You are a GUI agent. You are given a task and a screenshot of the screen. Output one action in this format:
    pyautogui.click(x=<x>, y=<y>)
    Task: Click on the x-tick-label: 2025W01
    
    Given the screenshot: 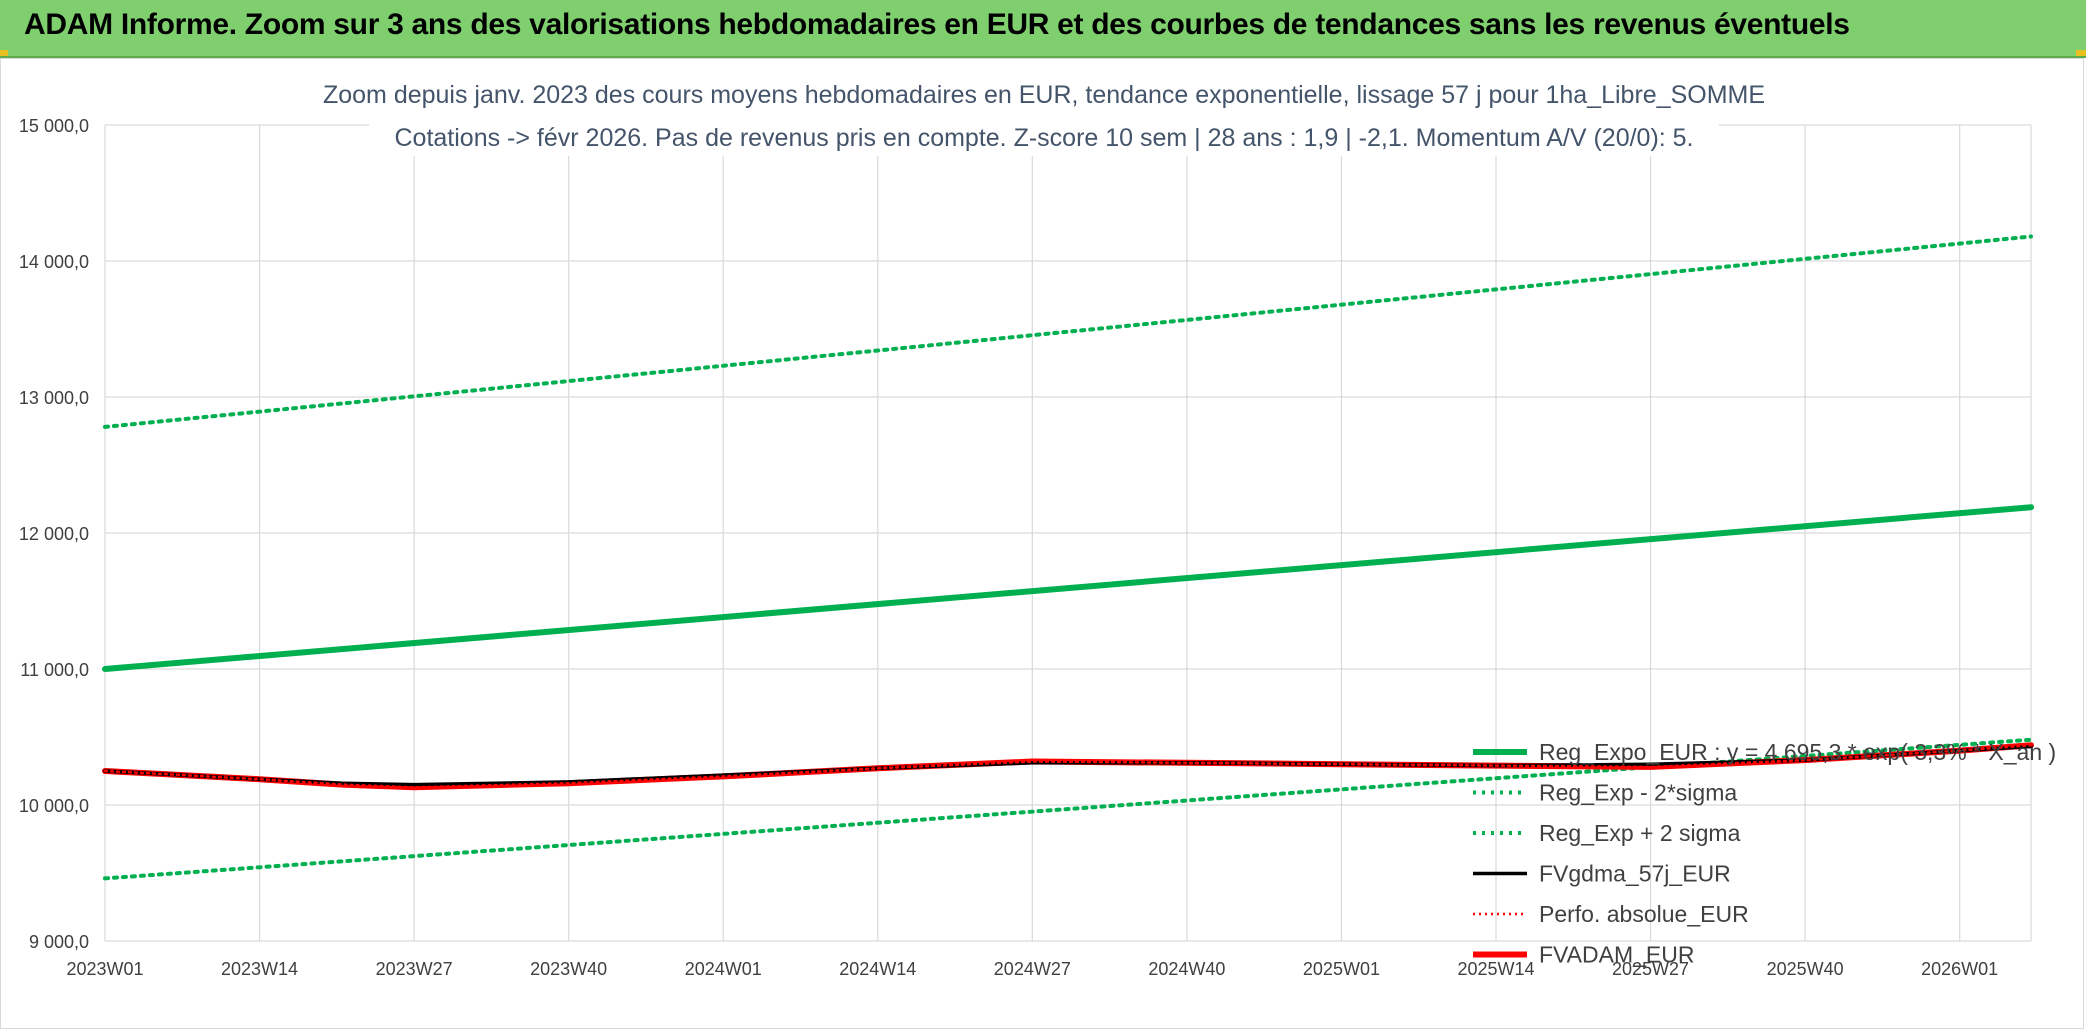 What is the action you would take?
    pyautogui.click(x=1341, y=969)
    